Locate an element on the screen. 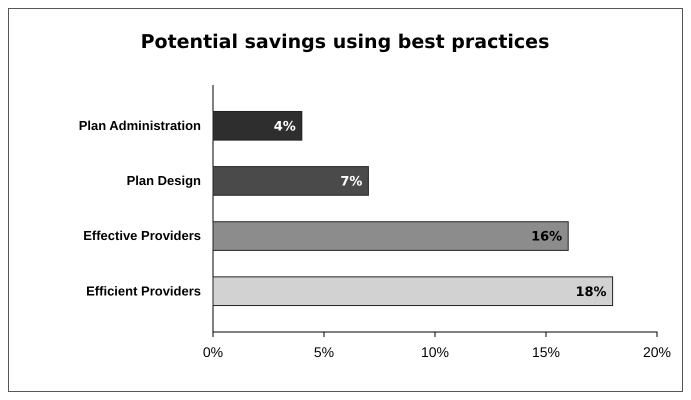 The height and width of the screenshot is (400, 691). data-label: 7% is located at coordinates (351, 182).